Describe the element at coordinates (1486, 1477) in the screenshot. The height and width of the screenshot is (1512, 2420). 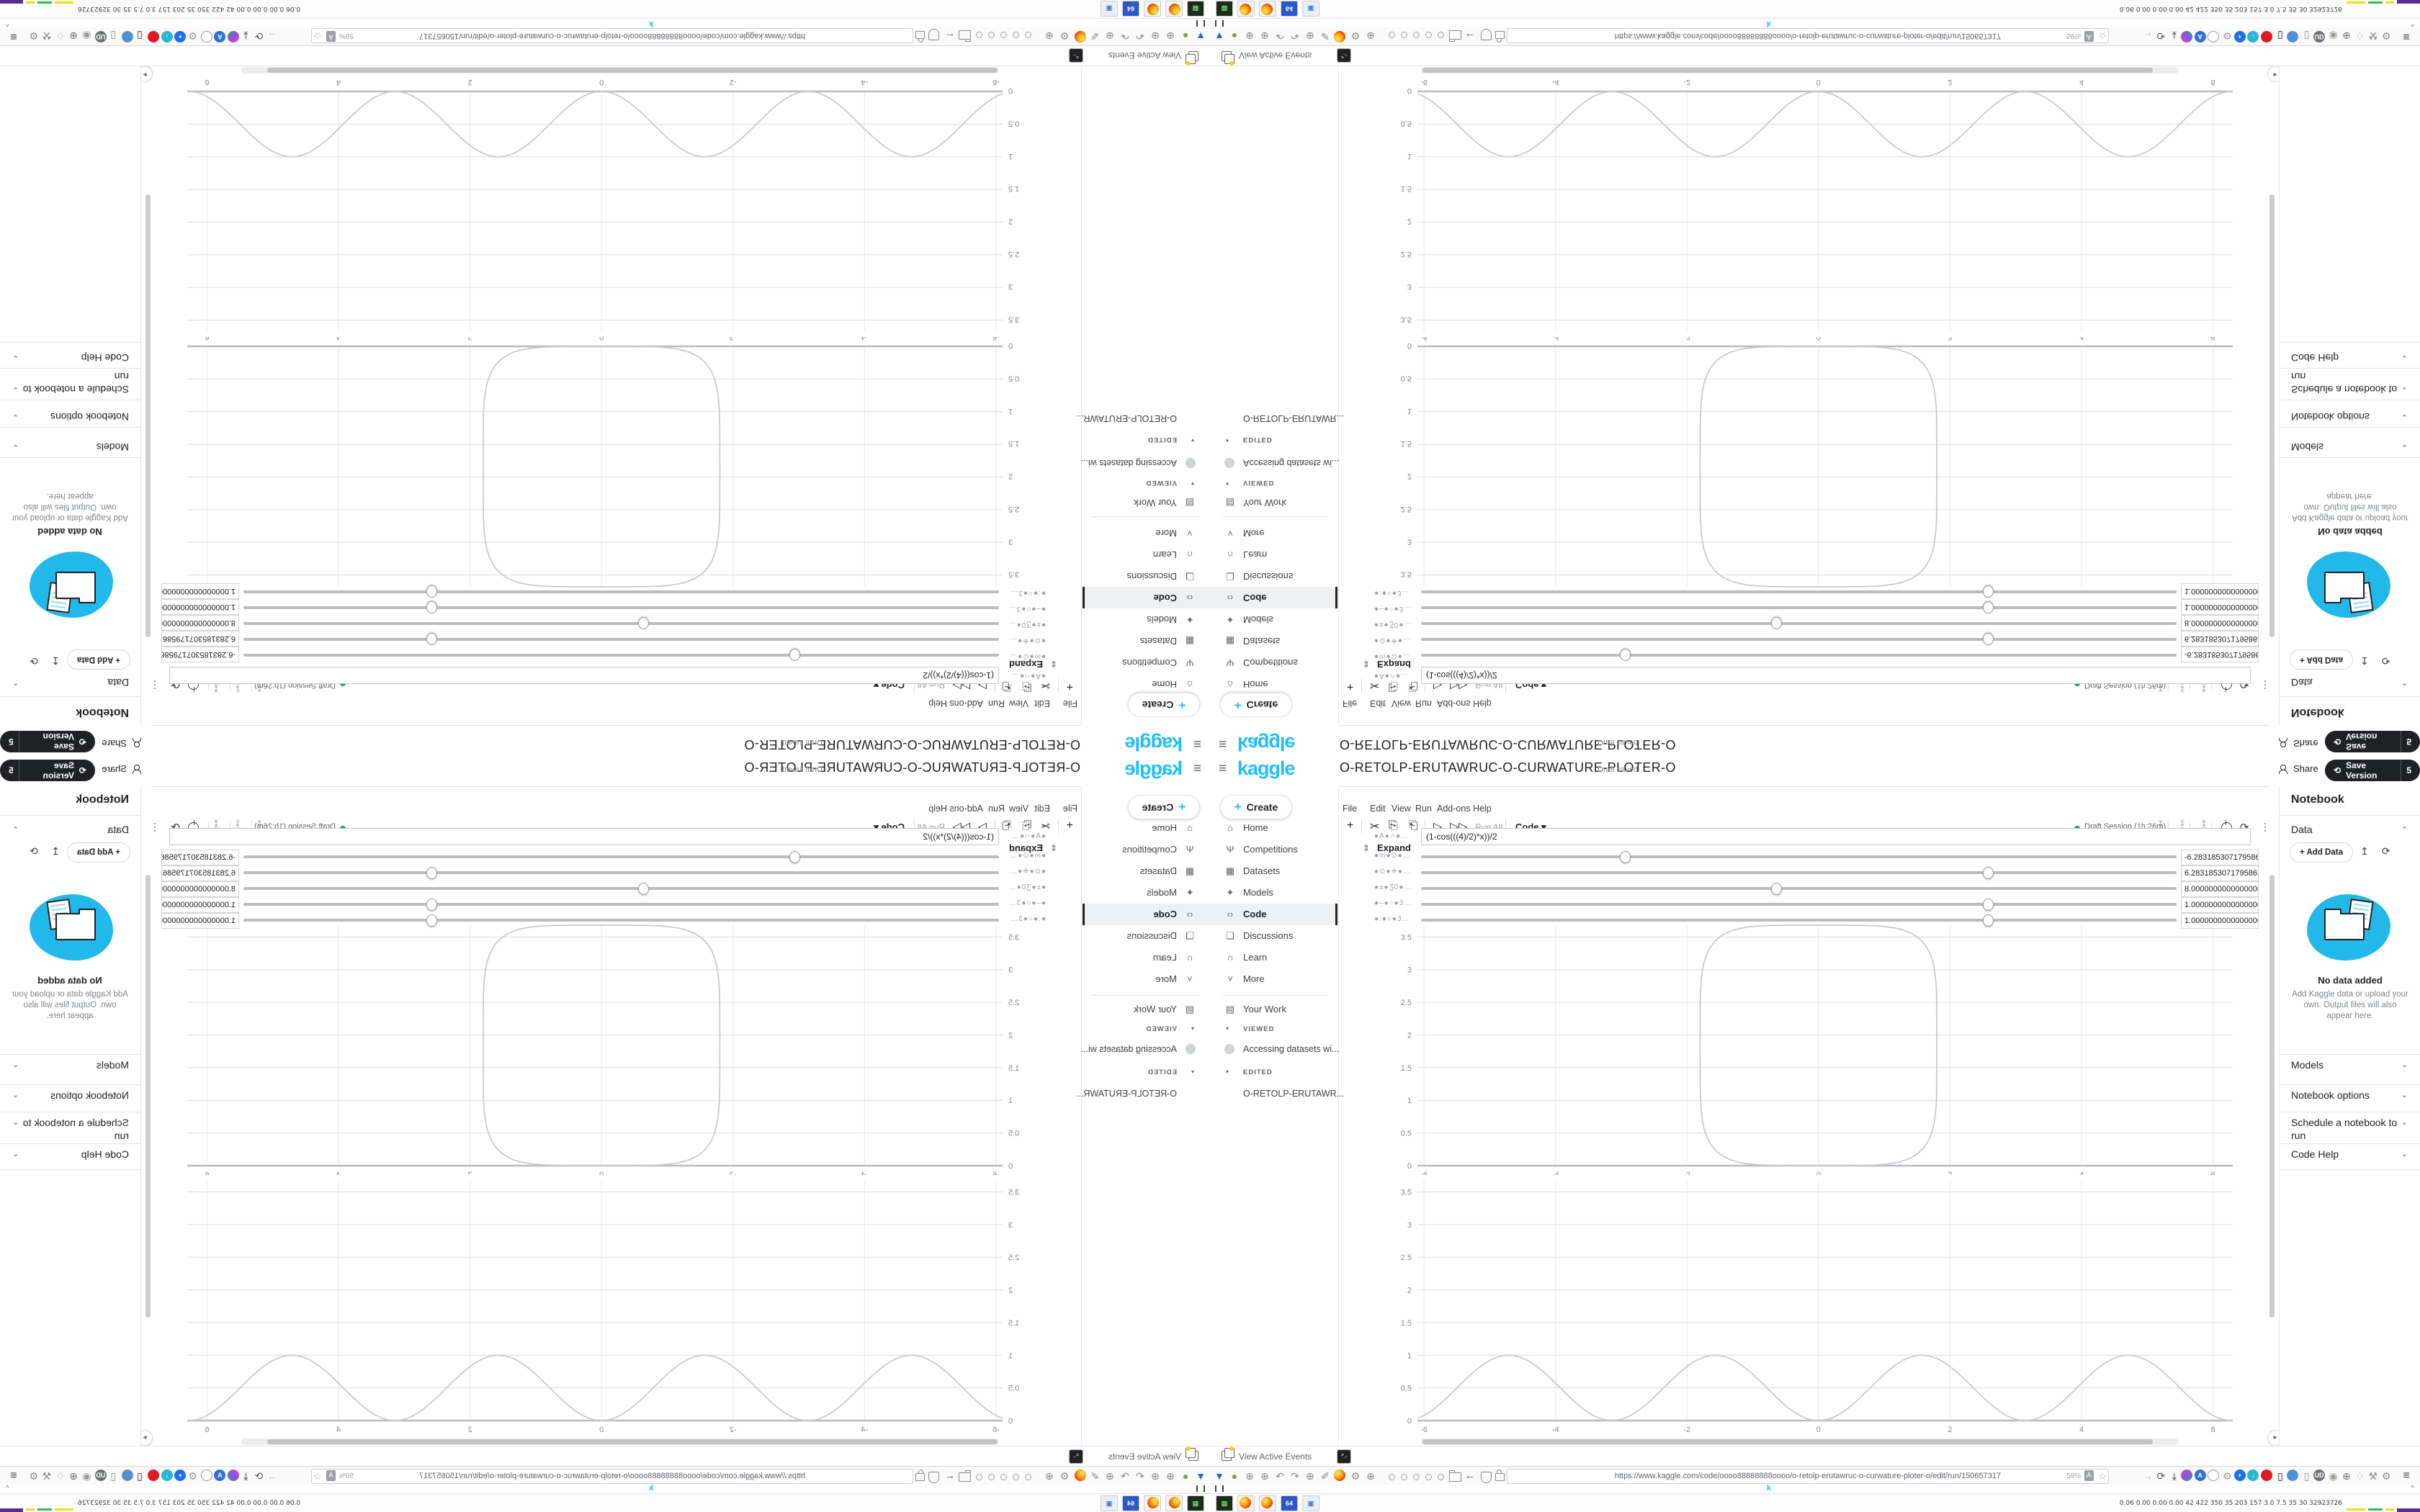
I see `shield-icon` at that location.